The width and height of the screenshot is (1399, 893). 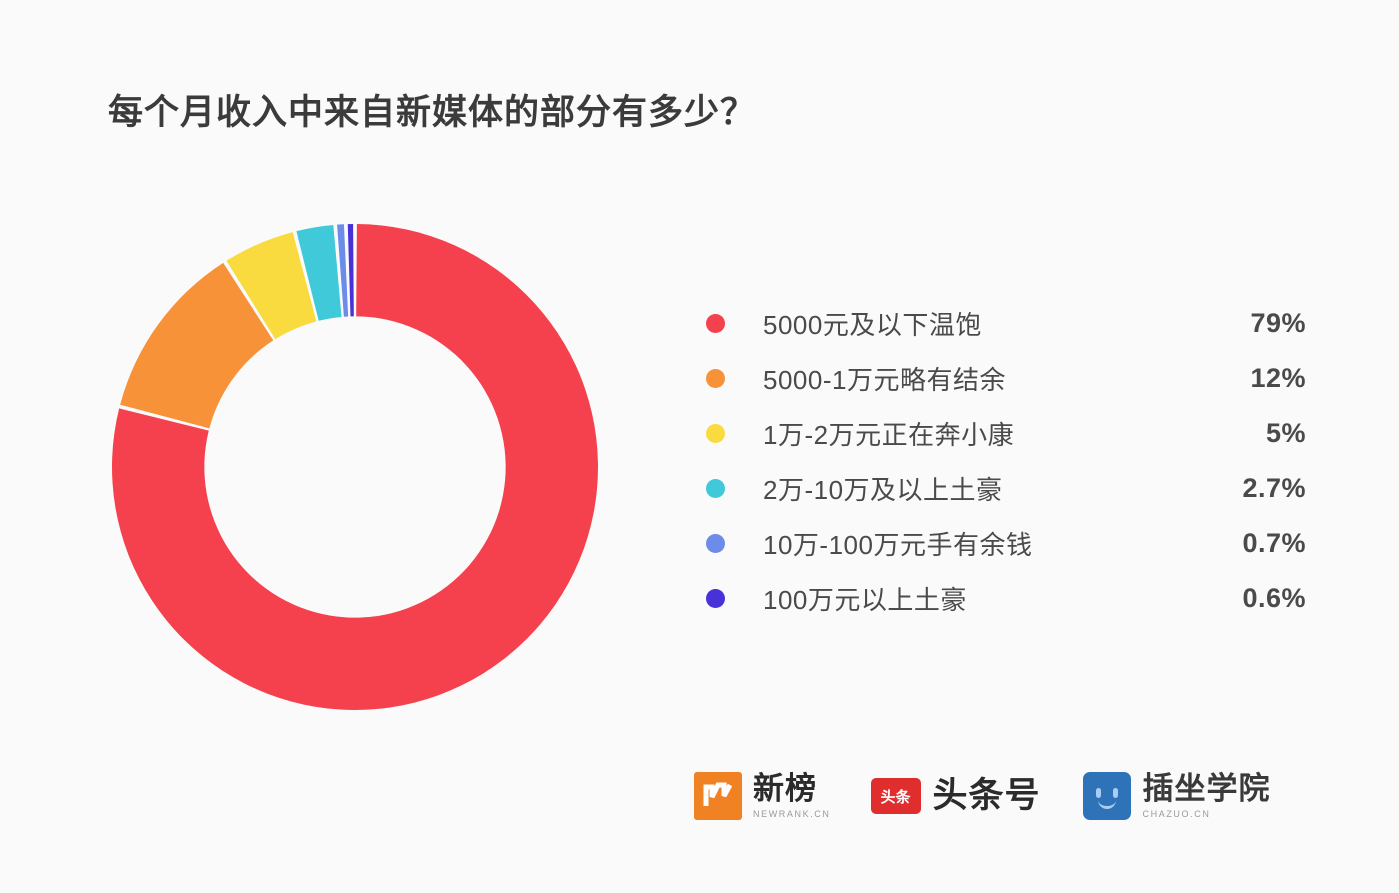 What do you see at coordinates (883, 490) in the screenshot?
I see `legend-item-label: 2万-10万及以上土豪` at bounding box center [883, 490].